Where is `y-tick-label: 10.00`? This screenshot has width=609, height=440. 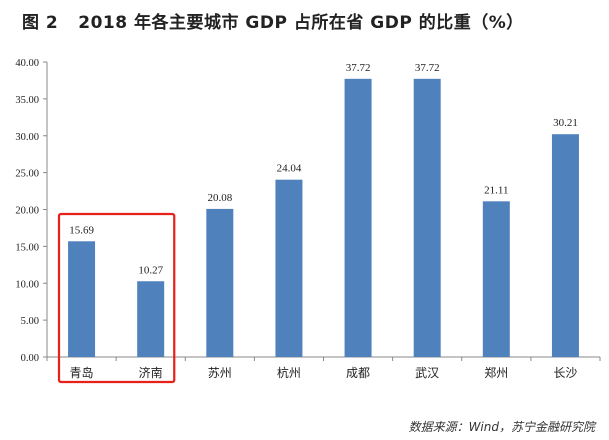 y-tick-label: 10.00 is located at coordinates (27, 284).